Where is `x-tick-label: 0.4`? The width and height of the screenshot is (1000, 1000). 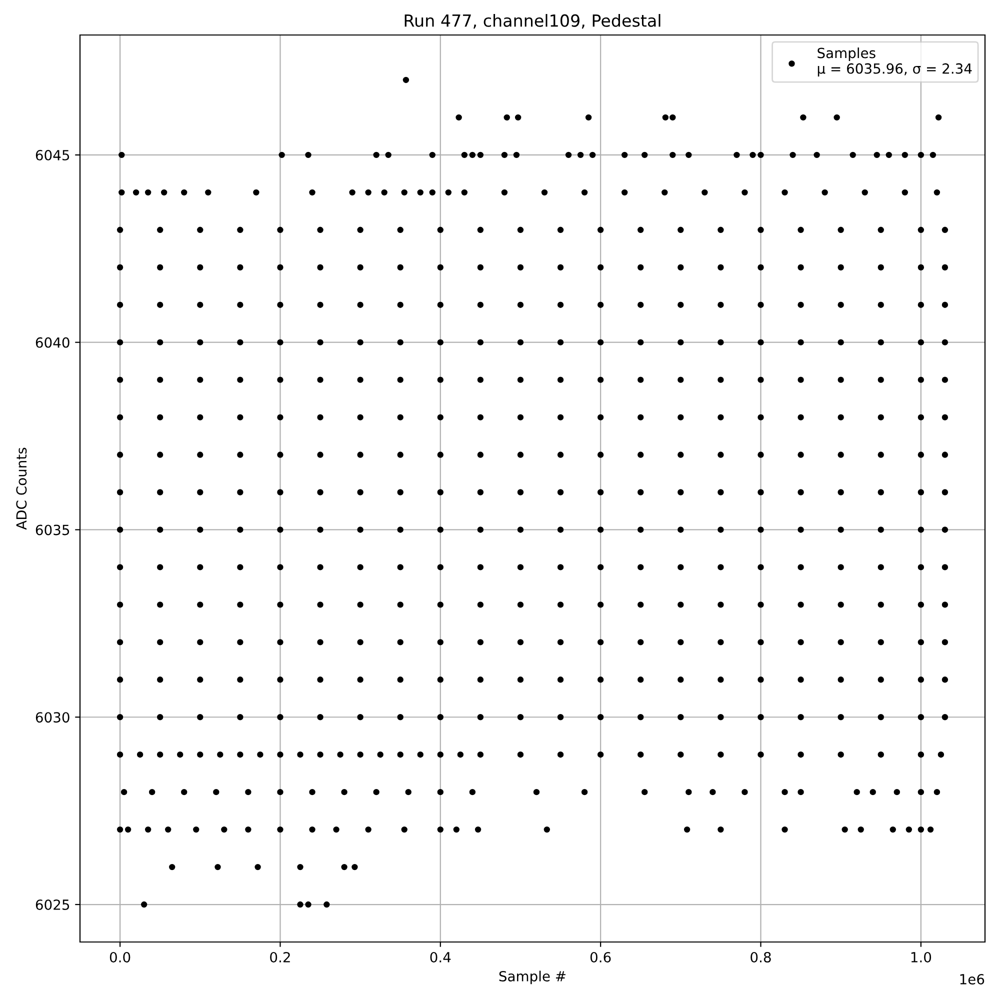
x-tick-label: 0.4 is located at coordinates (440, 957).